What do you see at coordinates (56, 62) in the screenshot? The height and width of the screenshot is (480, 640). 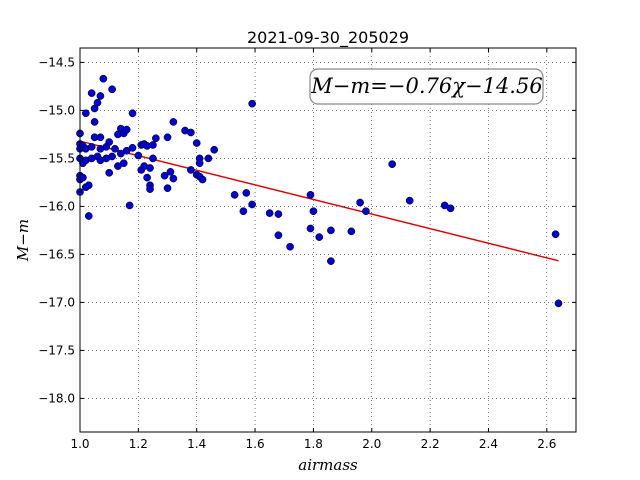 I see `y-tick-label: −14.5` at bounding box center [56, 62].